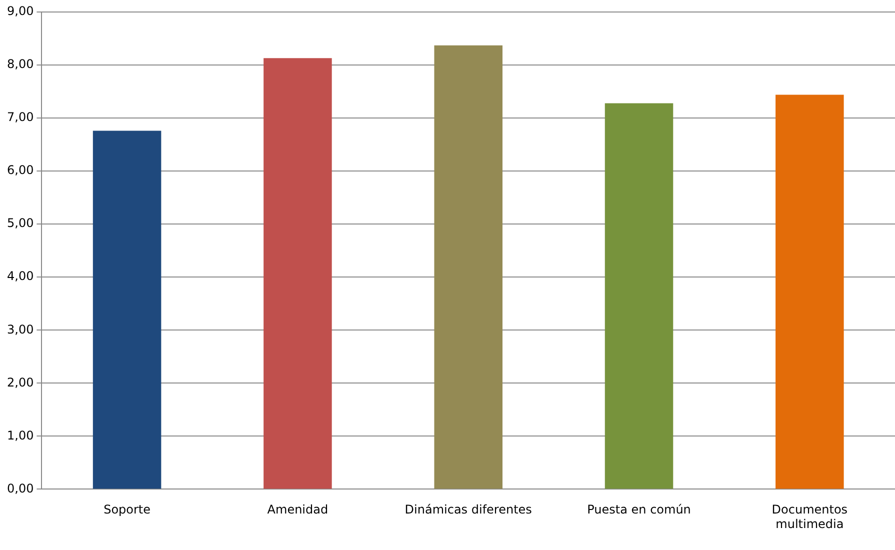 The width and height of the screenshot is (895, 550). What do you see at coordinates (20, 11) in the screenshot?
I see `y-tick-label: 9,00` at bounding box center [20, 11].